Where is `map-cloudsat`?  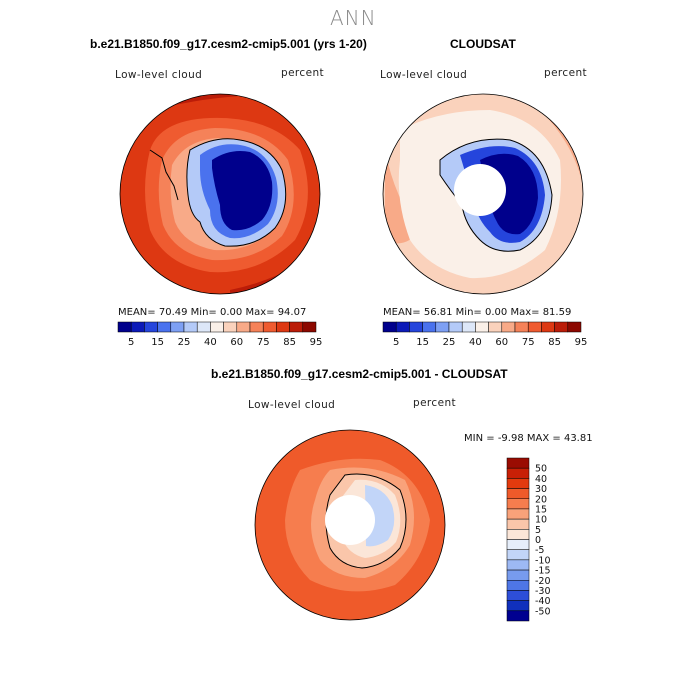
map-cloudsat is located at coordinates (483, 194).